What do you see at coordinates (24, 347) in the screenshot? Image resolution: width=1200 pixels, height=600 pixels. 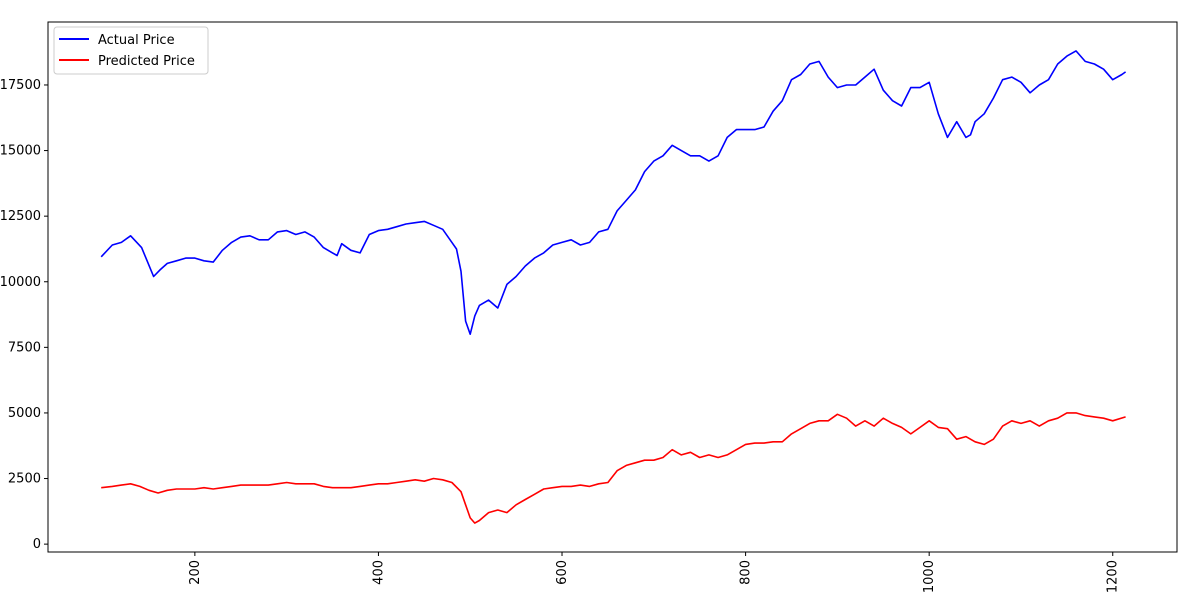 I see `y-tick-label: 7500` at bounding box center [24, 347].